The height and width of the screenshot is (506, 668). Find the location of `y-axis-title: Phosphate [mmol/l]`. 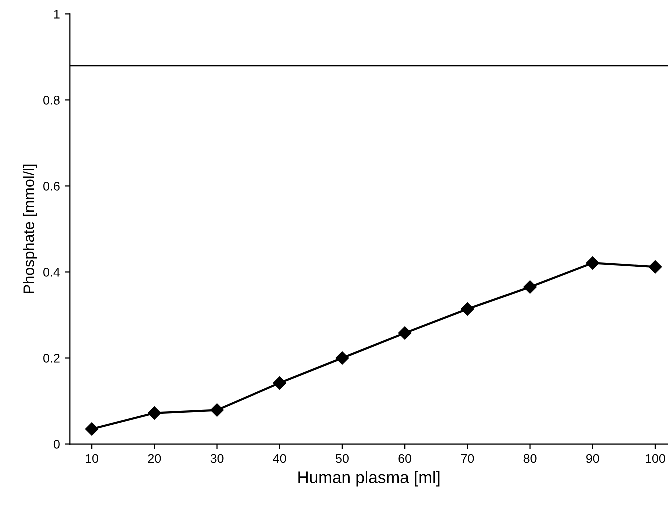

y-axis-title: Phosphate [mmol/l] is located at coordinates (30, 229).